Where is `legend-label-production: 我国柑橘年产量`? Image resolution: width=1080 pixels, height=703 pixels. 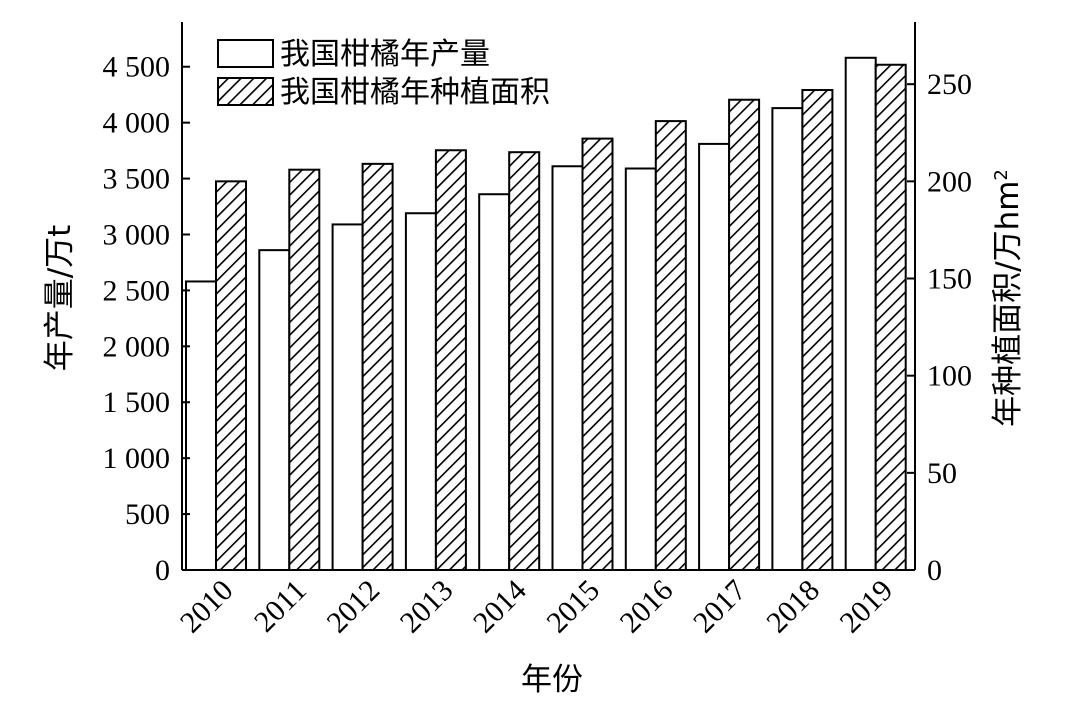 legend-label-production: 我国柑橘年产量 is located at coordinates (385, 54).